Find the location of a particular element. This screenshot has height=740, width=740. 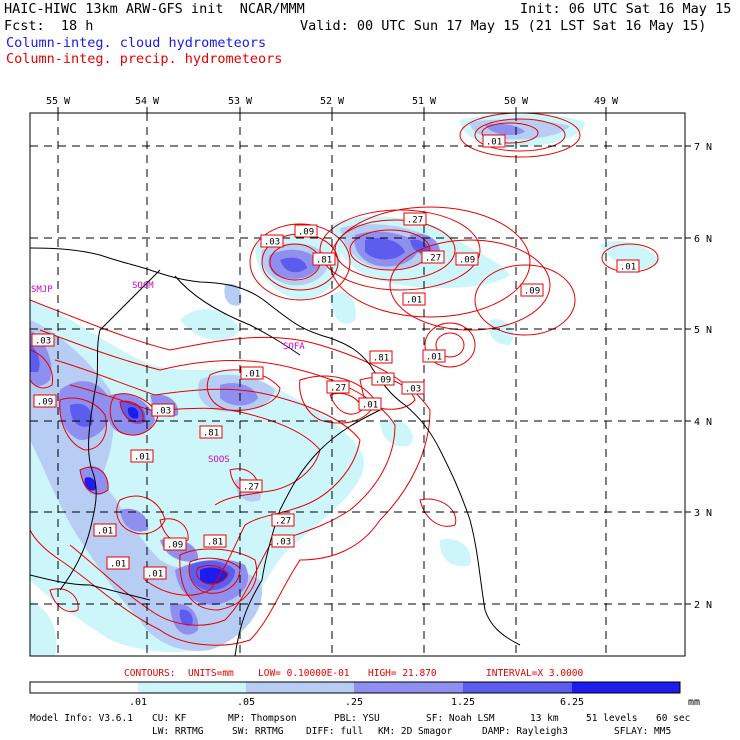

forecast-hour: Fcst: 18 h is located at coordinates (49, 26).